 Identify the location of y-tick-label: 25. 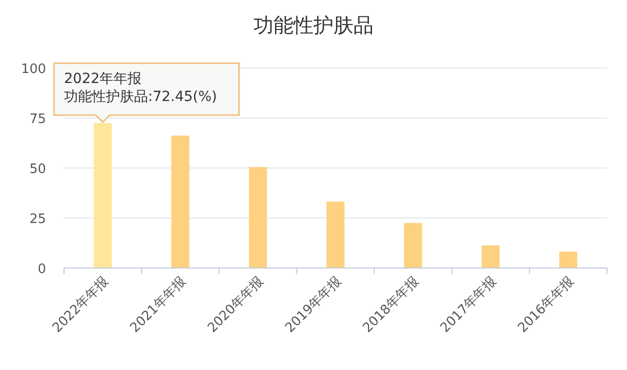
(37, 219).